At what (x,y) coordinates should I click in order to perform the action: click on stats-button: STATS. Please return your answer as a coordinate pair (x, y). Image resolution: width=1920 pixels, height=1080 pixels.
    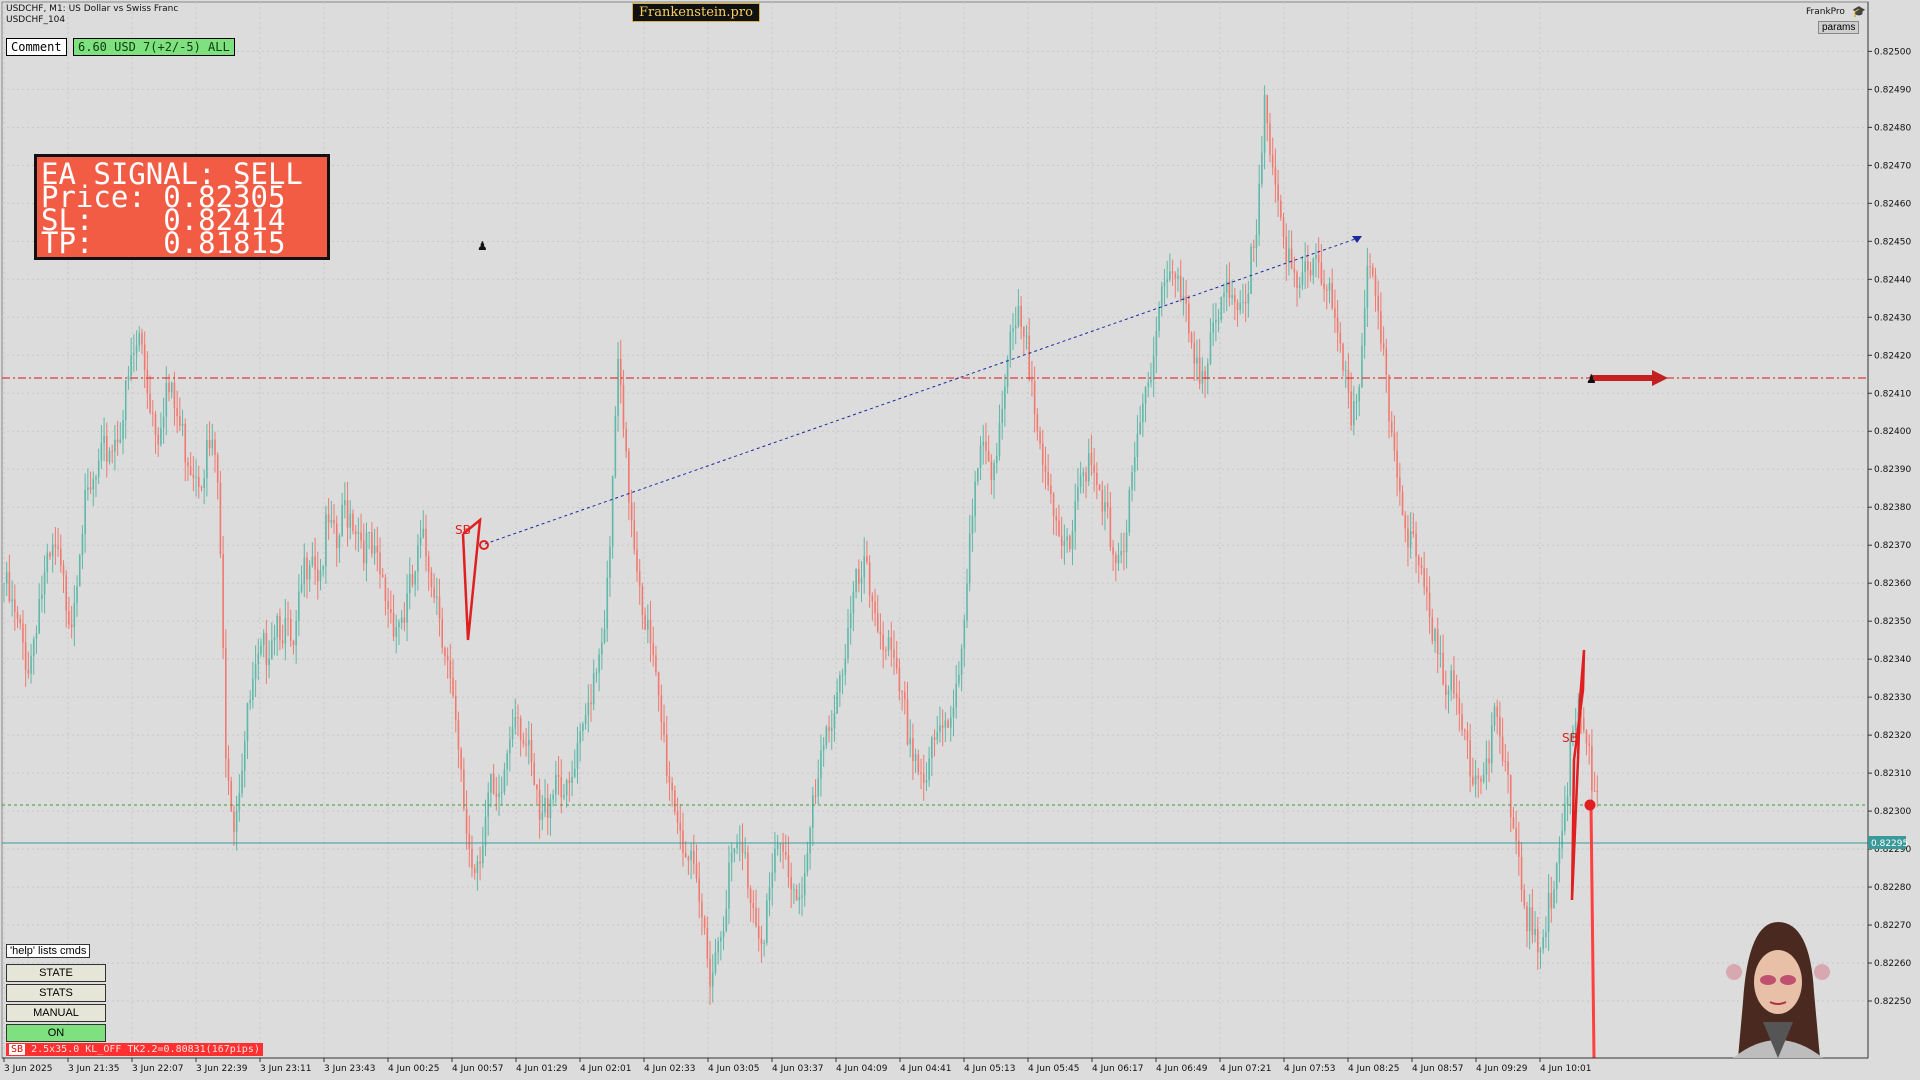
    Looking at the image, I should click on (56, 993).